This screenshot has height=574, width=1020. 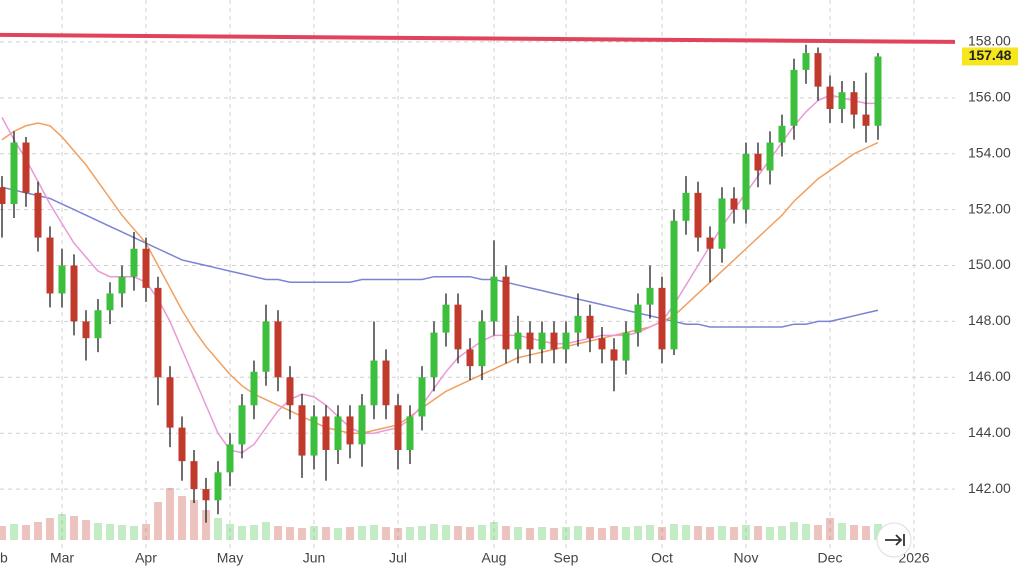 I want to click on y-tick-label: 154.00, so click(x=989, y=152).